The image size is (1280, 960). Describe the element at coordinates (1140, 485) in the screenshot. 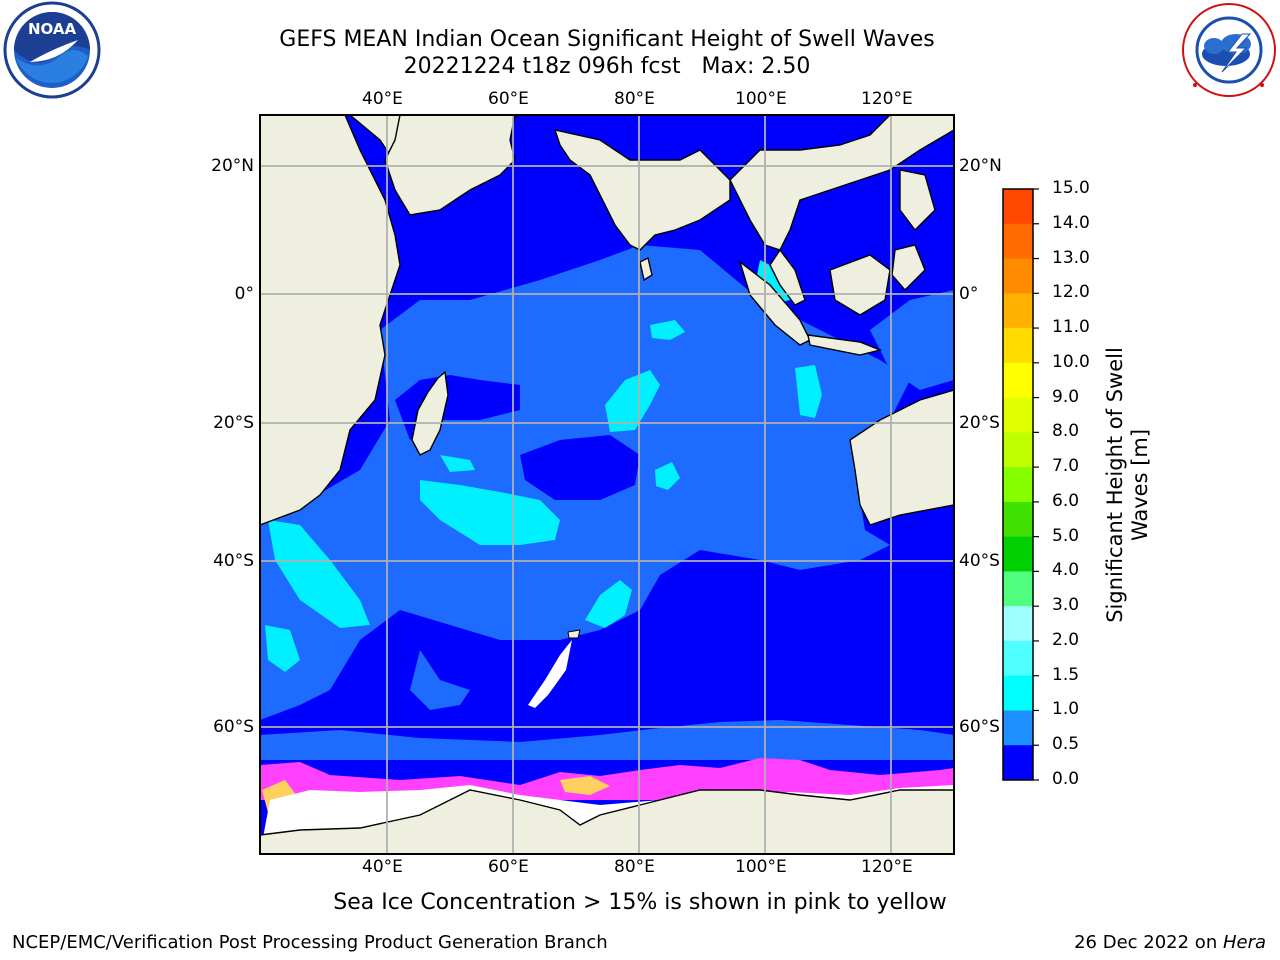

I see `colorbar-title-line2: Waves [m]` at that location.